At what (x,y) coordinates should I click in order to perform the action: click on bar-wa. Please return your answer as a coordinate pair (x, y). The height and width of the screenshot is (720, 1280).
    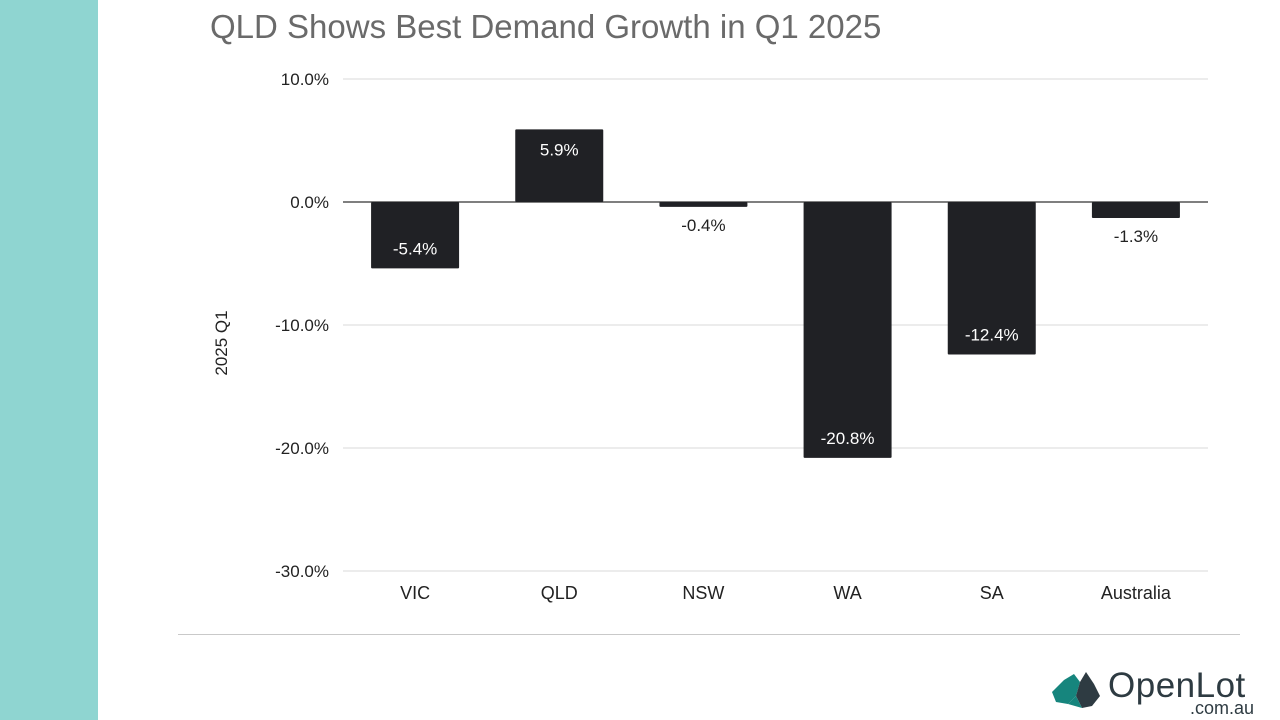
    Looking at the image, I should click on (847, 330).